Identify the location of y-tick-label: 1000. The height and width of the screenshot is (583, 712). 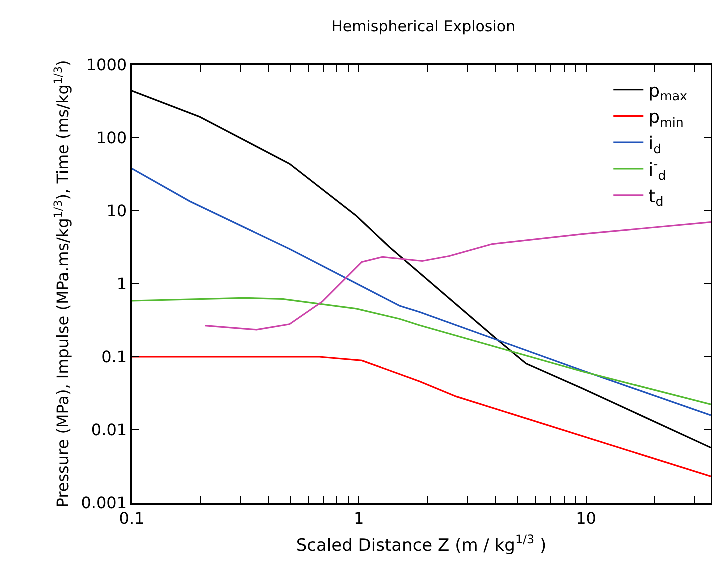
(107, 65).